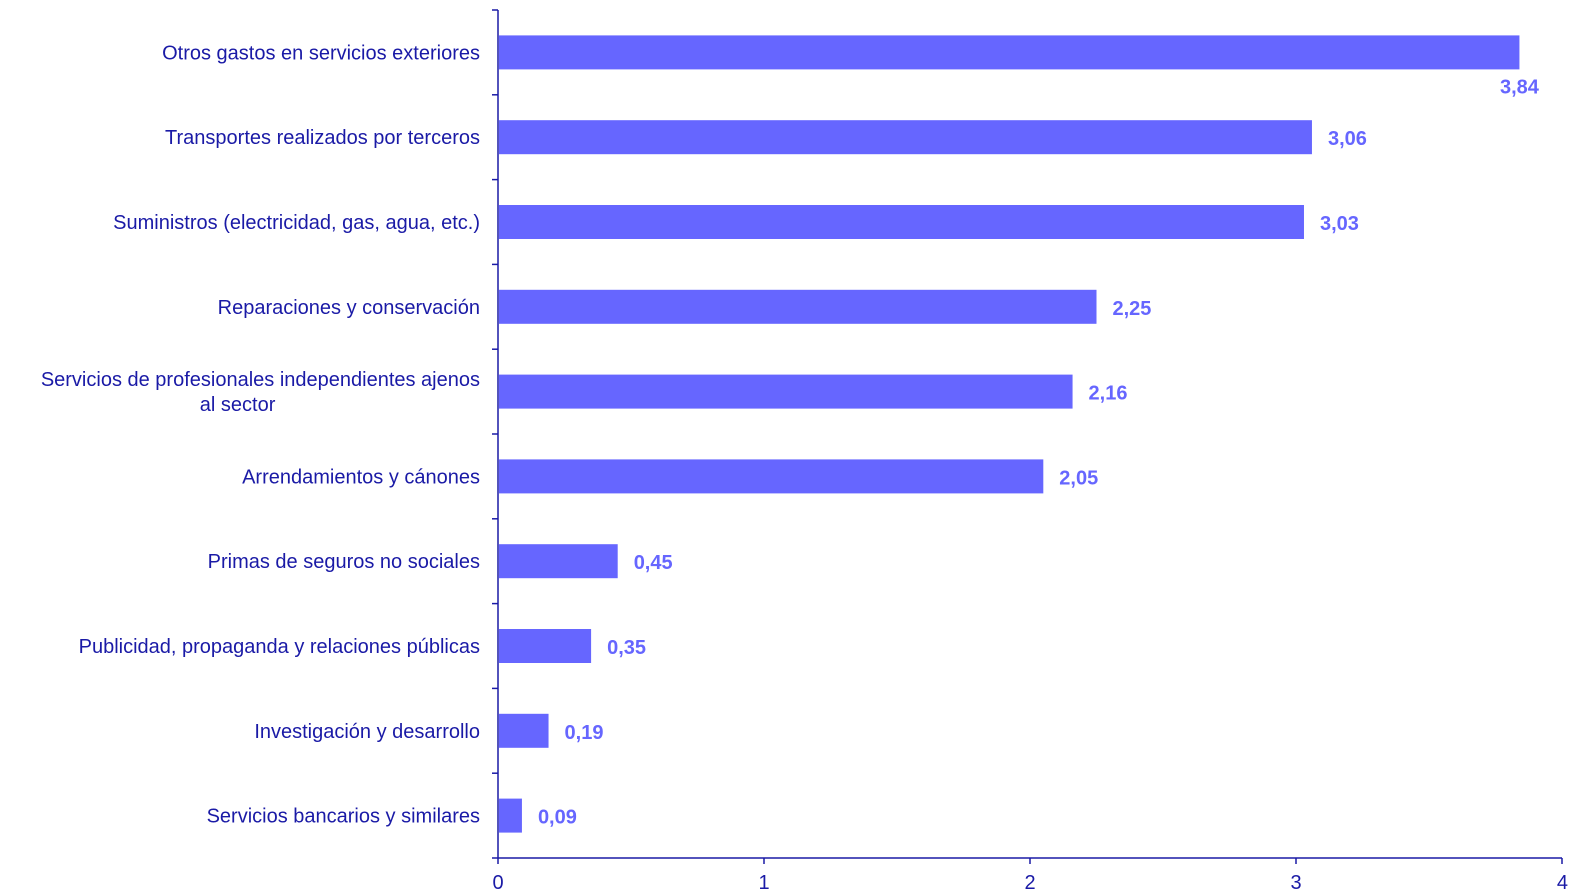 The height and width of the screenshot is (893, 1570). What do you see at coordinates (321, 53) in the screenshot?
I see `category-label: Otros gastos en servicios exteriores` at bounding box center [321, 53].